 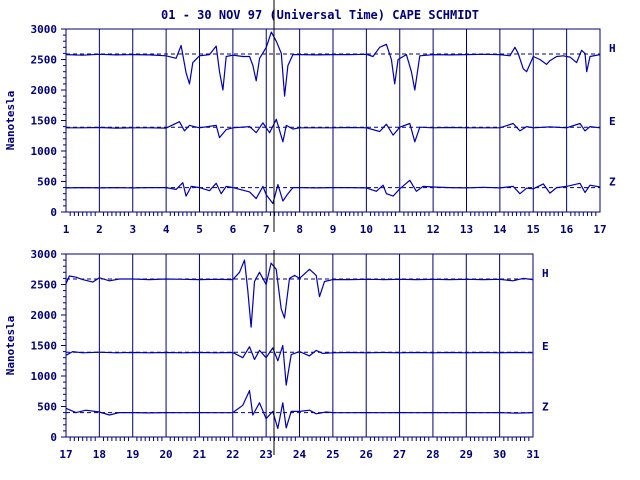 I want to click on panel-1-xtick-label-13: 13, so click(x=466, y=229).